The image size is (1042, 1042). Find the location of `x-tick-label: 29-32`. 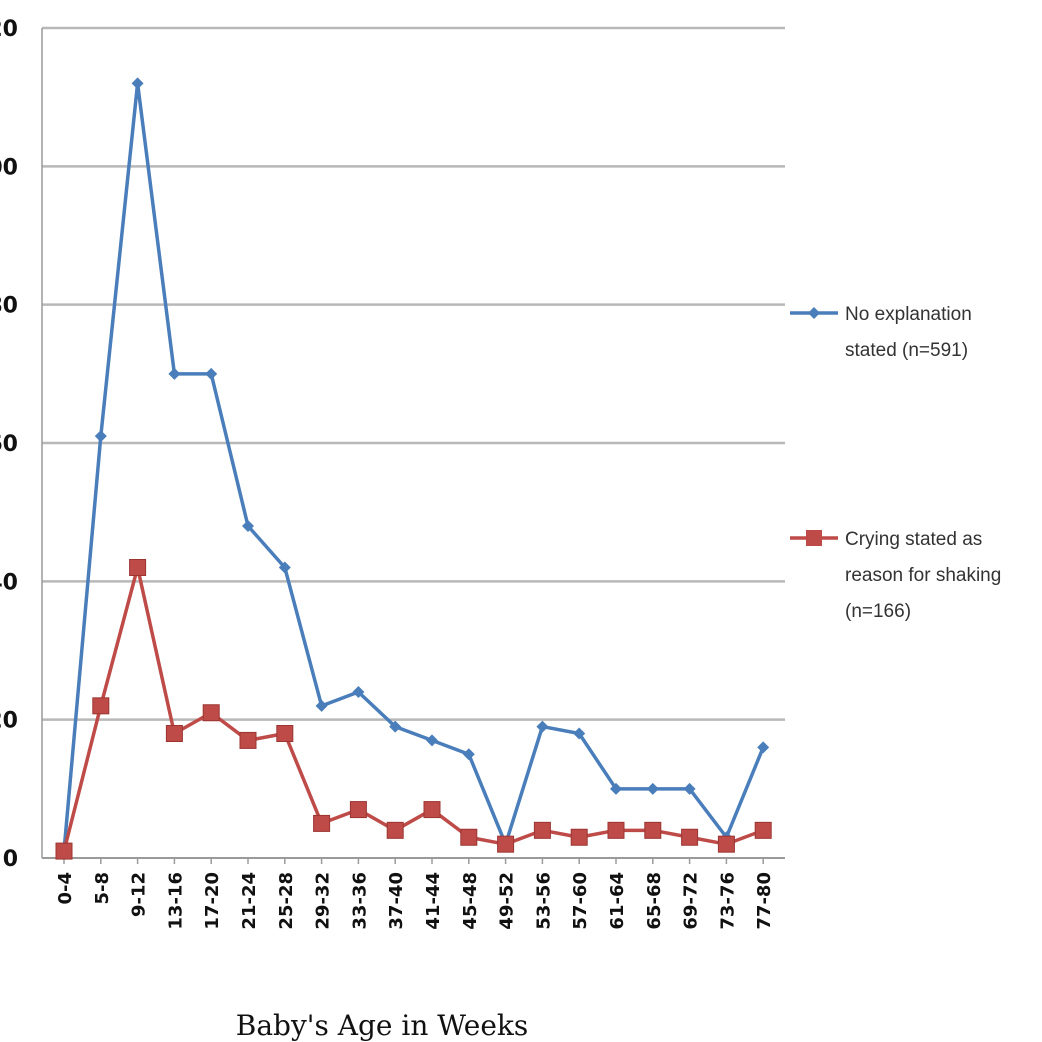

x-tick-label: 29-32 is located at coordinates (323, 901).